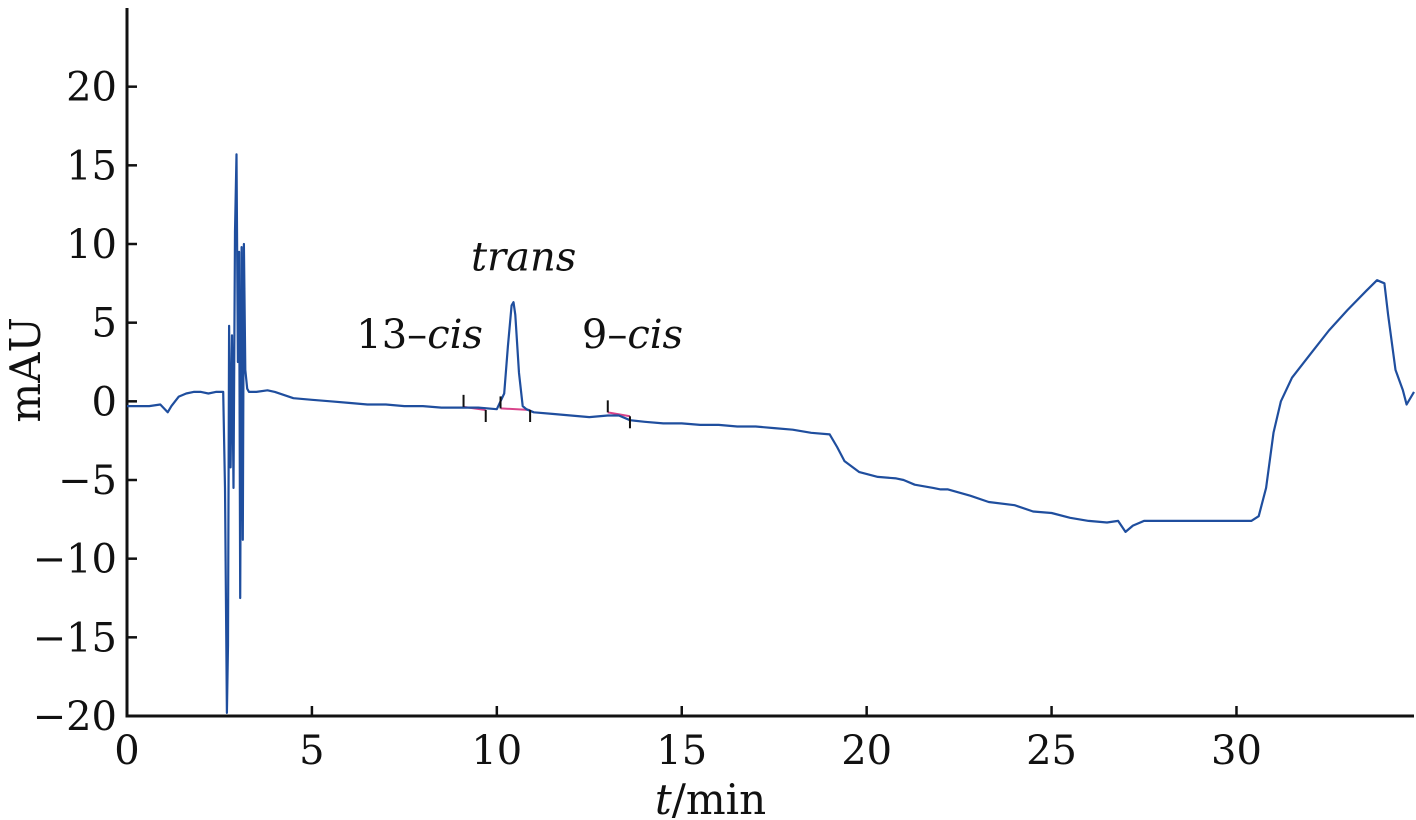 This screenshot has width=1416, height=820. Describe the element at coordinates (75, 560) in the screenshot. I see `y-tick-label: −10` at that location.